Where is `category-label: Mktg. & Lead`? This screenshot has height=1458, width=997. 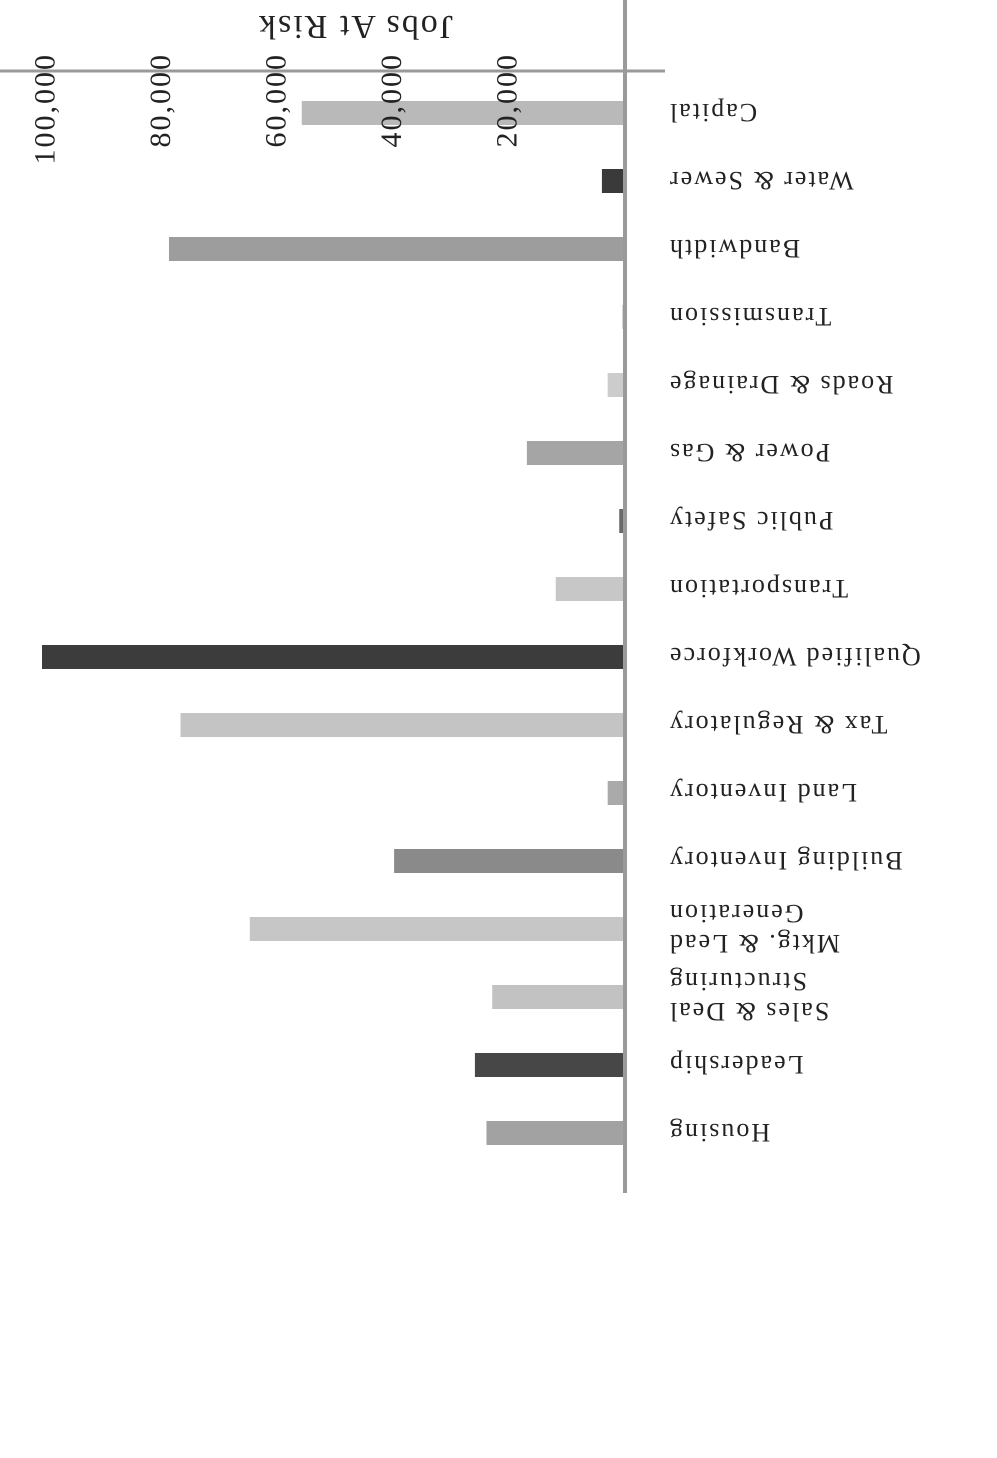
category-label: Mktg. & Lead is located at coordinates (754, 943).